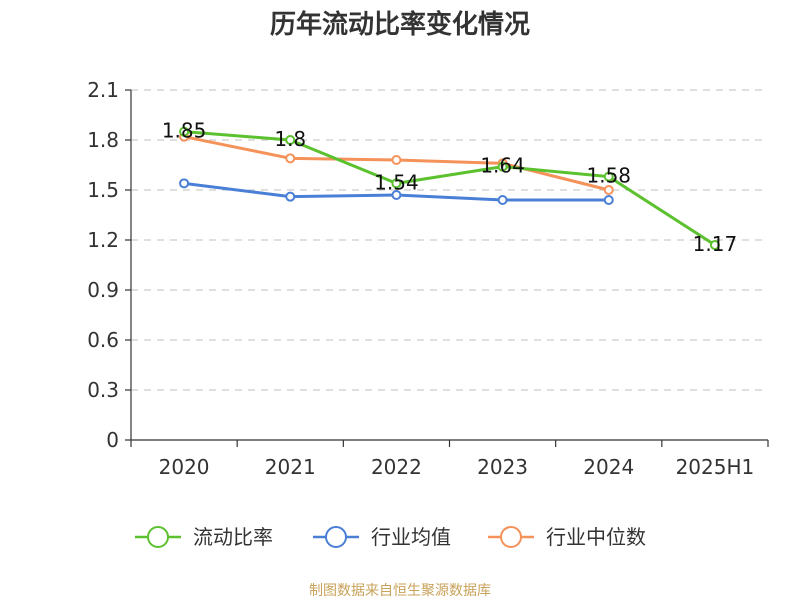  I want to click on data-label: 1.54, so click(396, 182).